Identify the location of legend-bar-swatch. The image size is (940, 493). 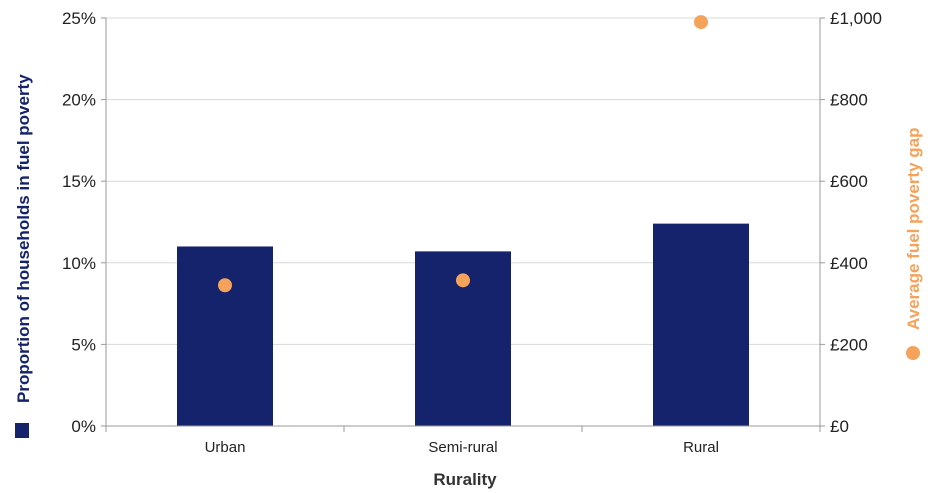
(22, 430).